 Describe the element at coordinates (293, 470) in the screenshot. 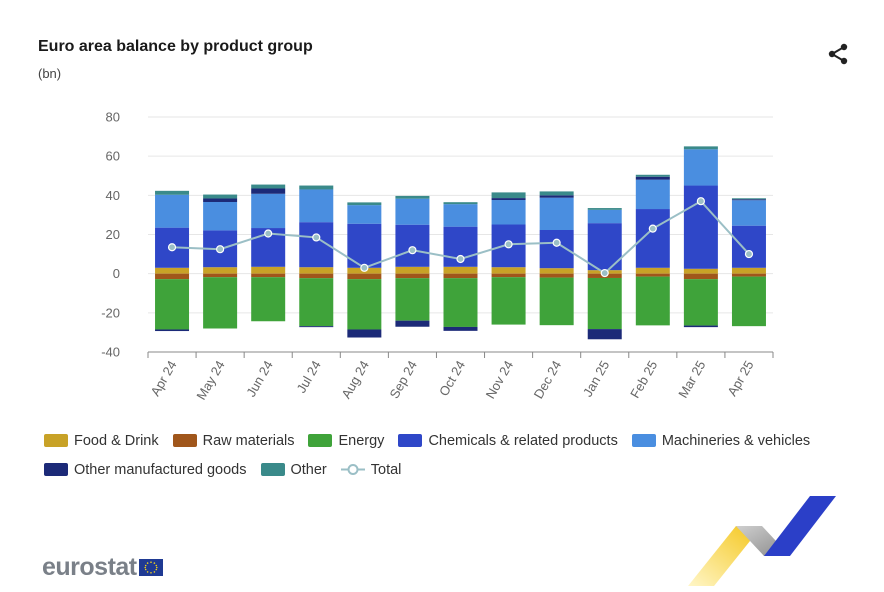

I see `legend-item-other: Other` at that location.